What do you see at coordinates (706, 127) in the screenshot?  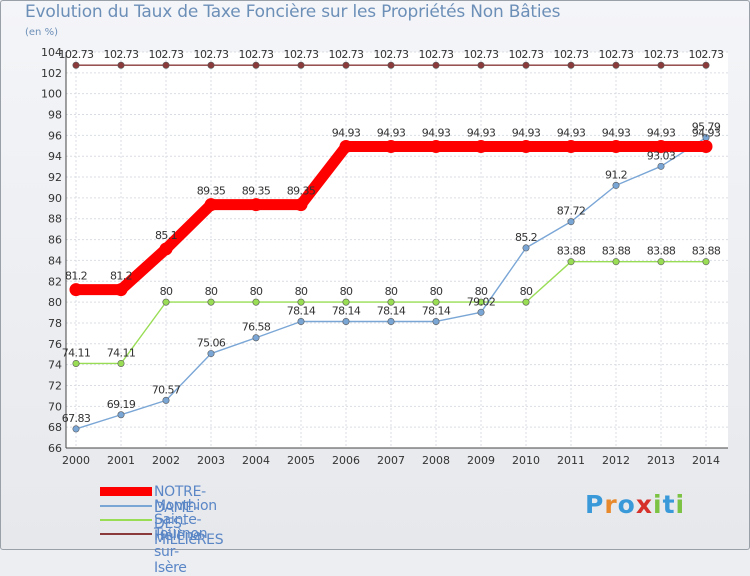 I see `data-label: 95.79` at bounding box center [706, 127].